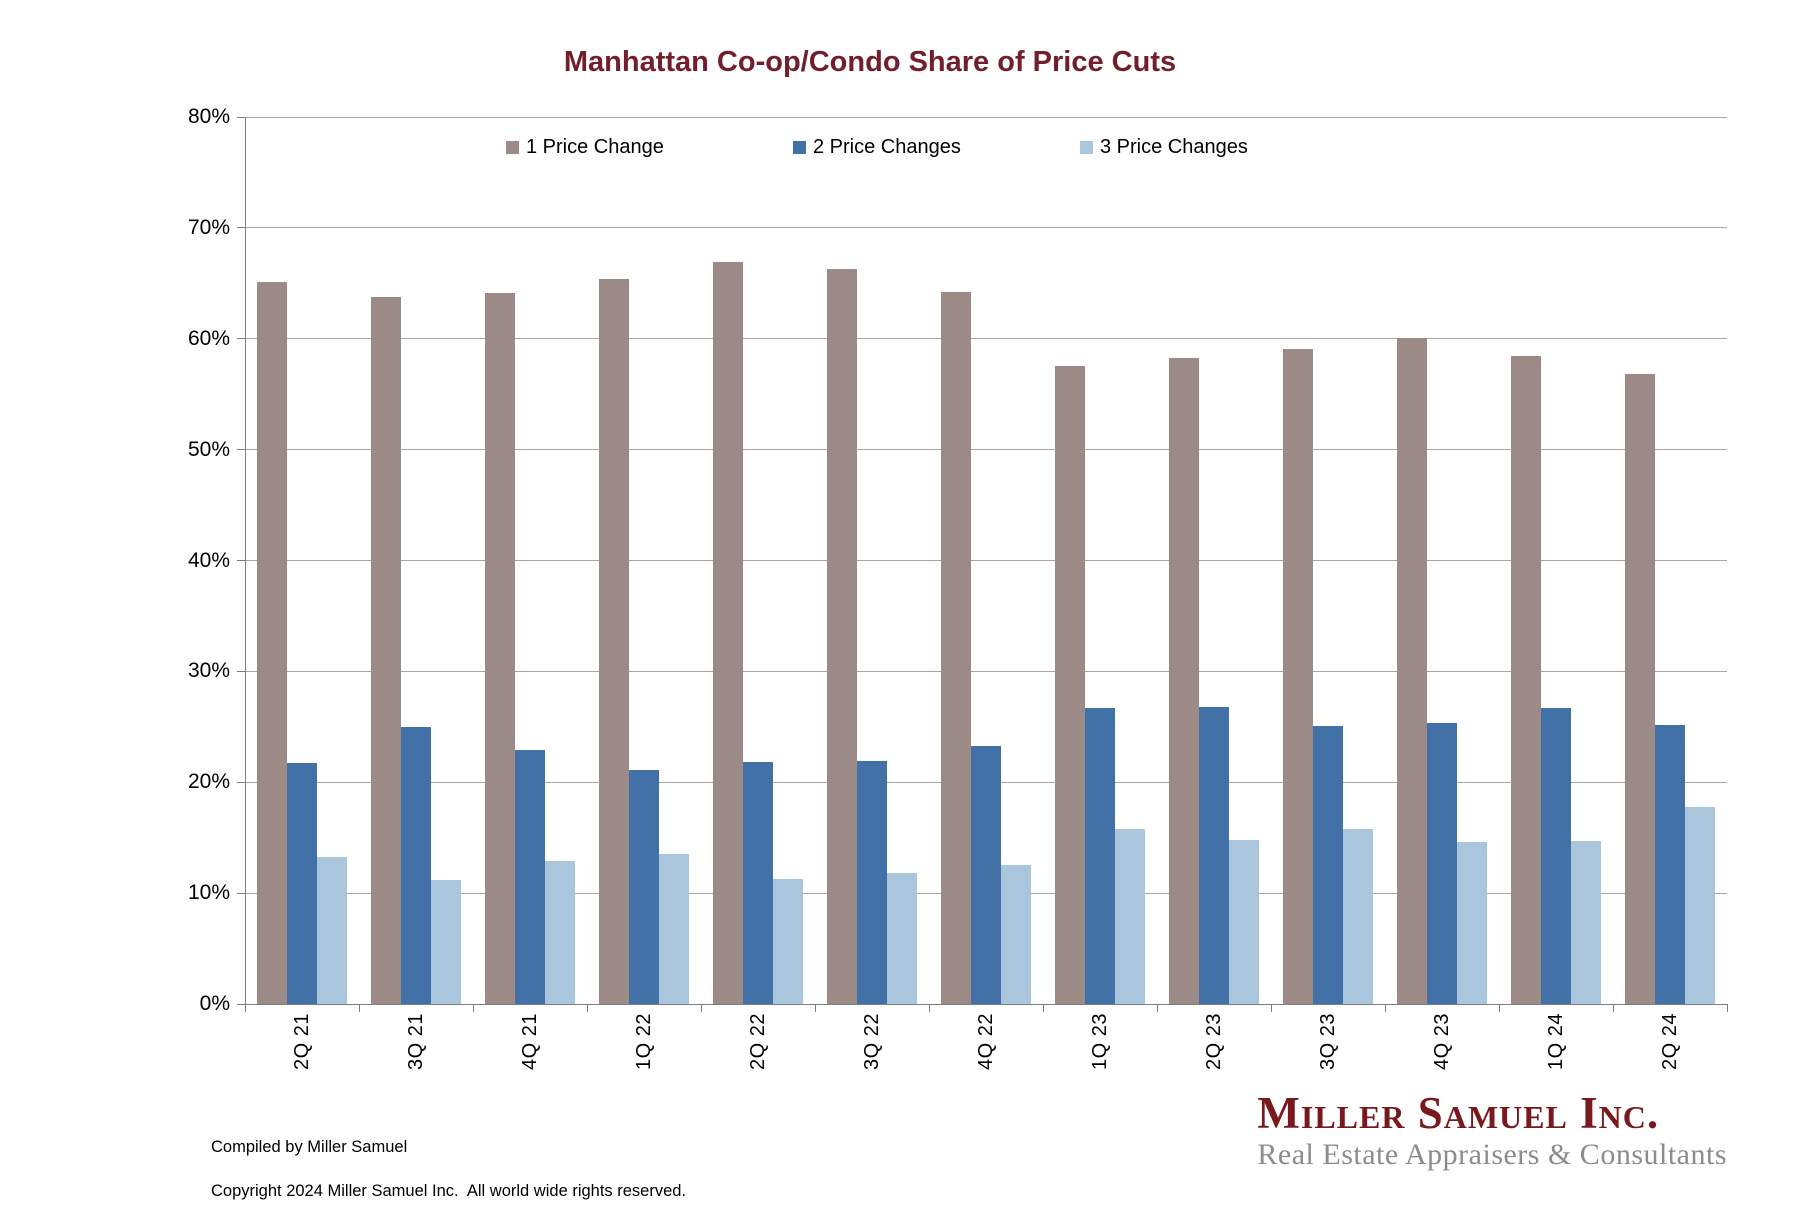 The width and height of the screenshot is (1800, 1223). I want to click on x-axis-label-3q-22: 3Q 22, so click(872, 1041).